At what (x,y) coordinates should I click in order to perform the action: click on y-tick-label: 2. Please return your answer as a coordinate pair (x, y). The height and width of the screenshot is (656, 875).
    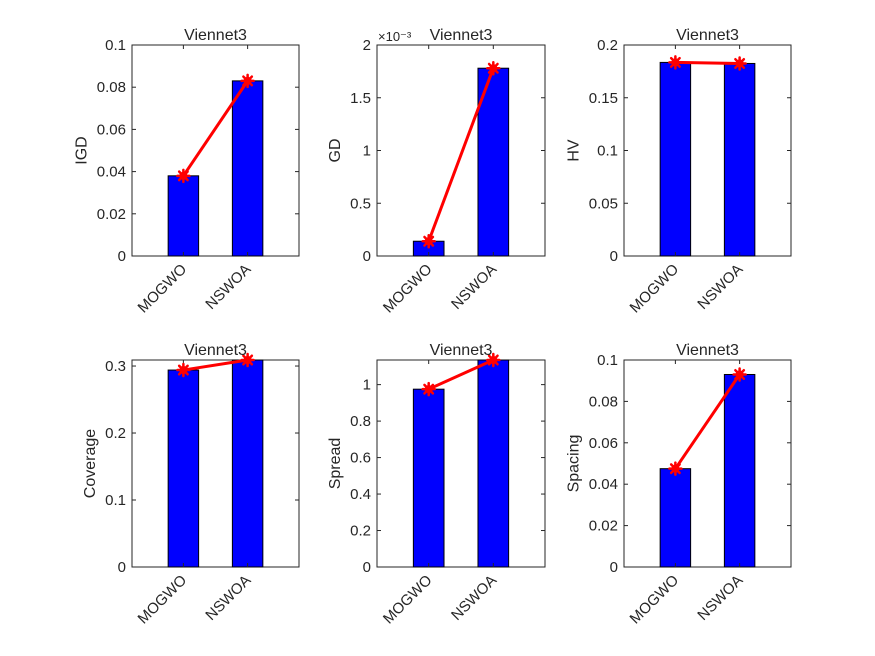
    Looking at the image, I should click on (367, 45).